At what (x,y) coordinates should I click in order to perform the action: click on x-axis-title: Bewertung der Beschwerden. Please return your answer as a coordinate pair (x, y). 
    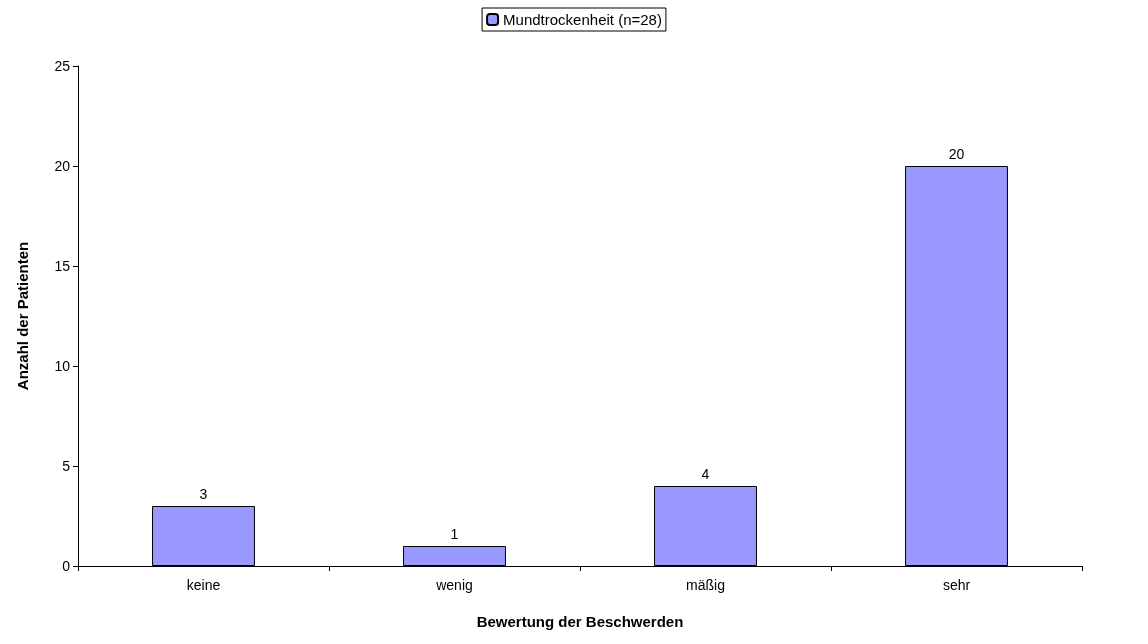
    Looking at the image, I should click on (580, 621).